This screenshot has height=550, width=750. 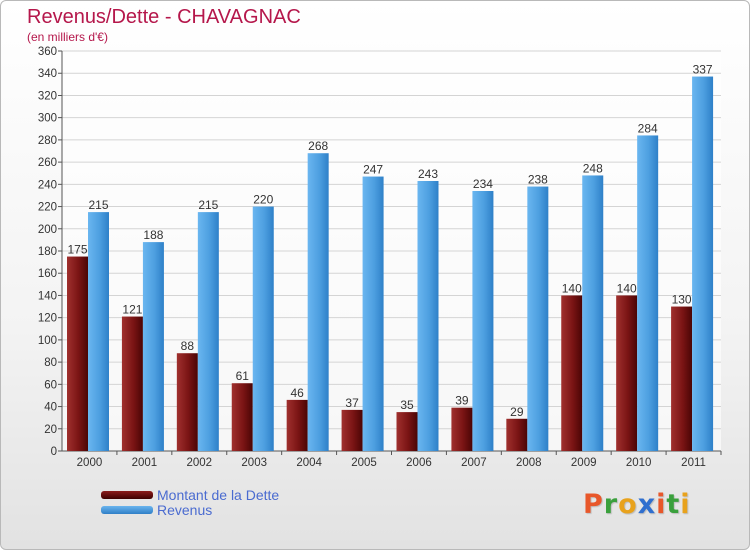 I want to click on legend-item-dette: Montant de la Dette, so click(x=190, y=494).